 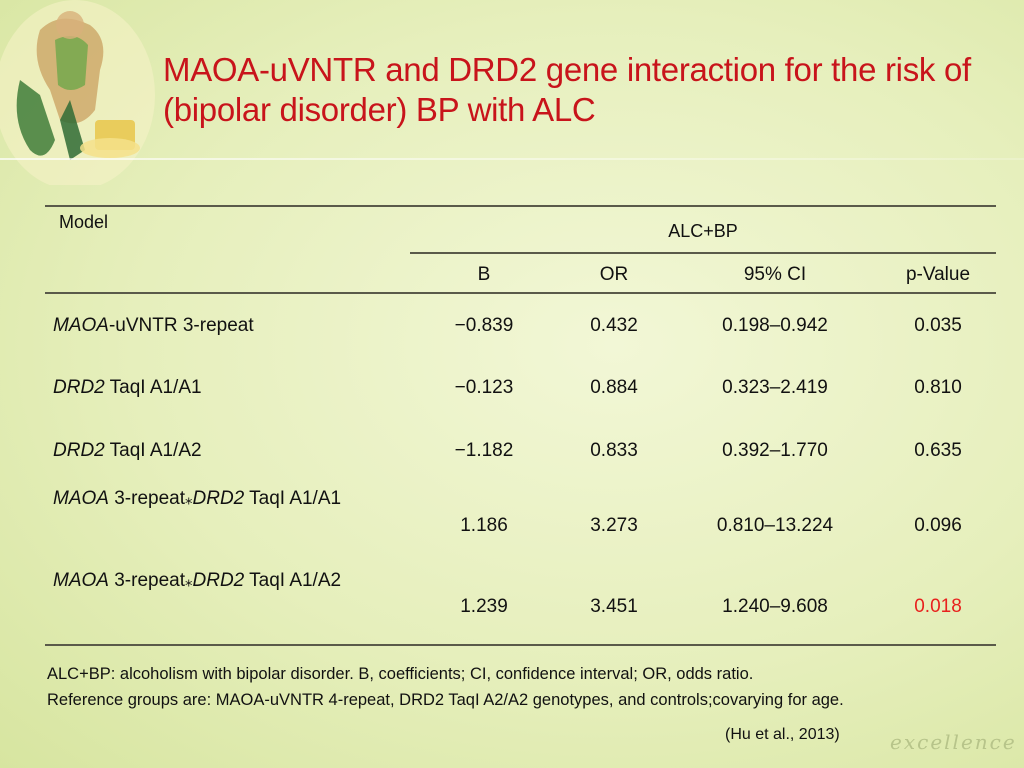 I want to click on cell-ci: 0.198–0.942, so click(x=775, y=325).